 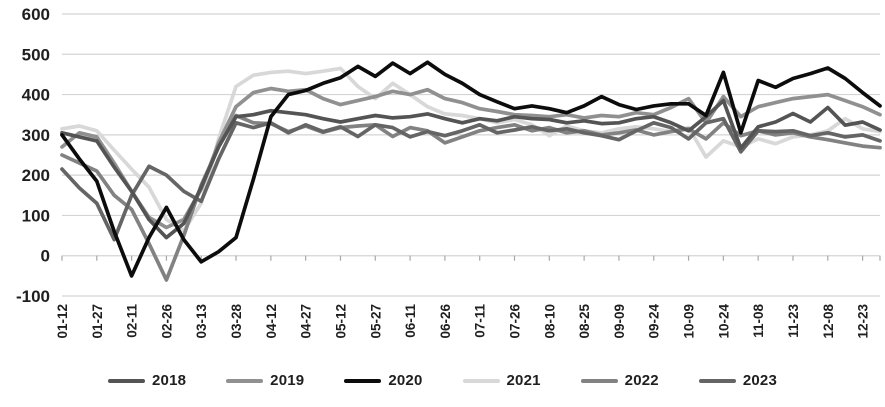 I want to click on legend-item-2022: 2022, so click(x=619, y=380).